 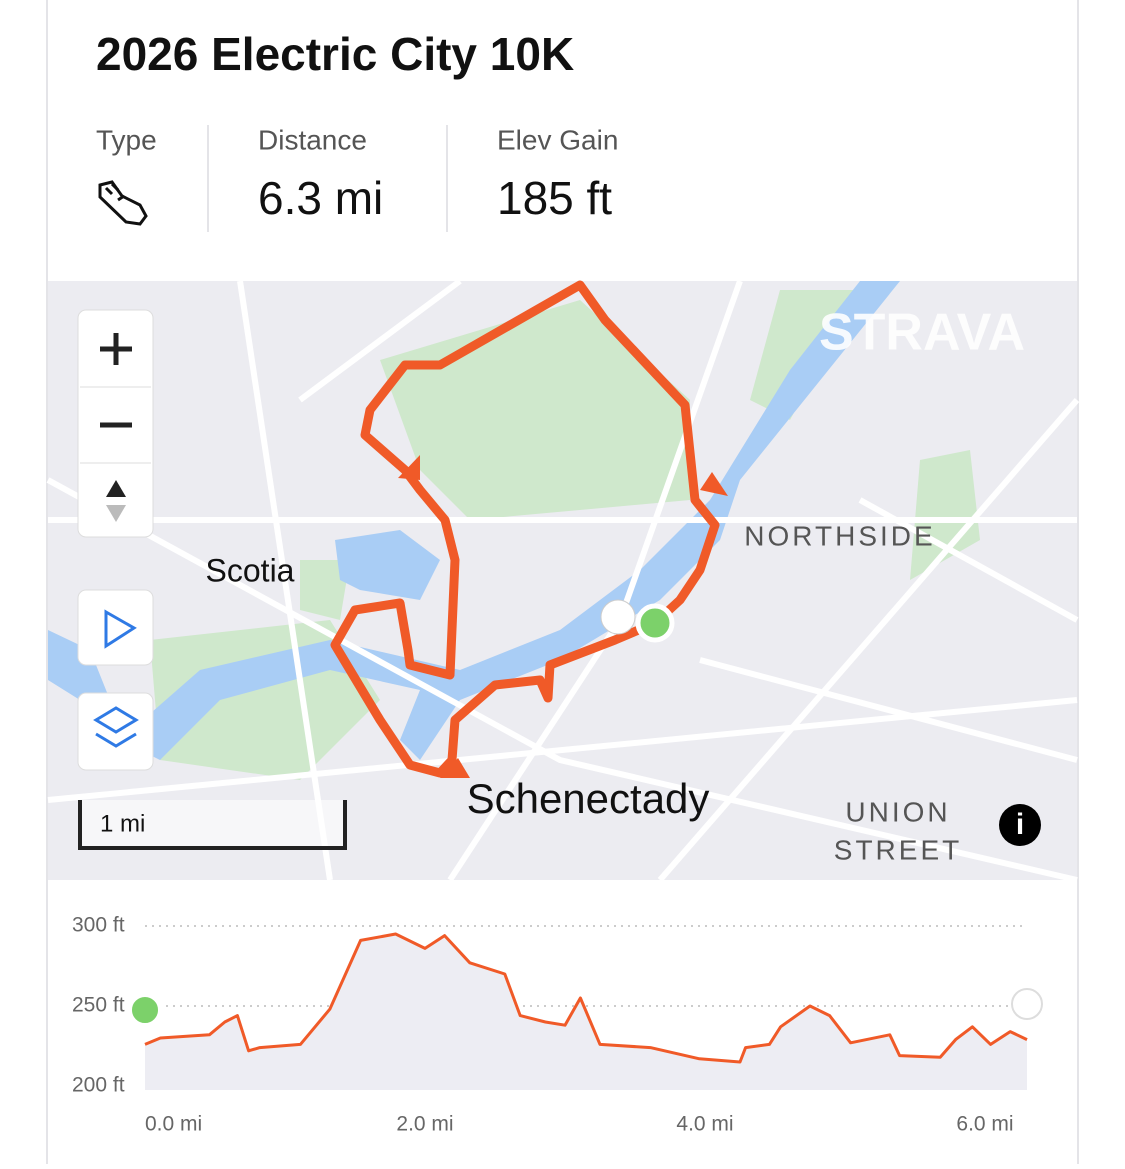 I want to click on map-label: STREET, so click(x=898, y=849).